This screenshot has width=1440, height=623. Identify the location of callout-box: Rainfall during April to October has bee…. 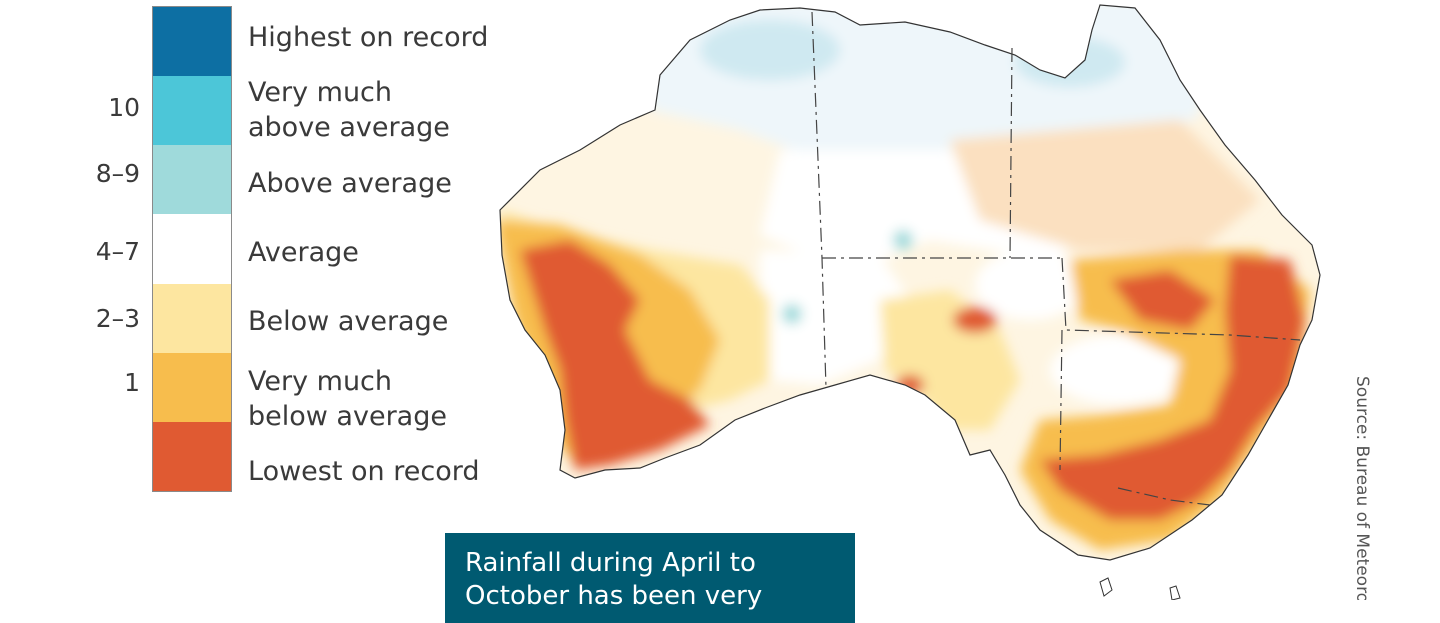
(650, 578).